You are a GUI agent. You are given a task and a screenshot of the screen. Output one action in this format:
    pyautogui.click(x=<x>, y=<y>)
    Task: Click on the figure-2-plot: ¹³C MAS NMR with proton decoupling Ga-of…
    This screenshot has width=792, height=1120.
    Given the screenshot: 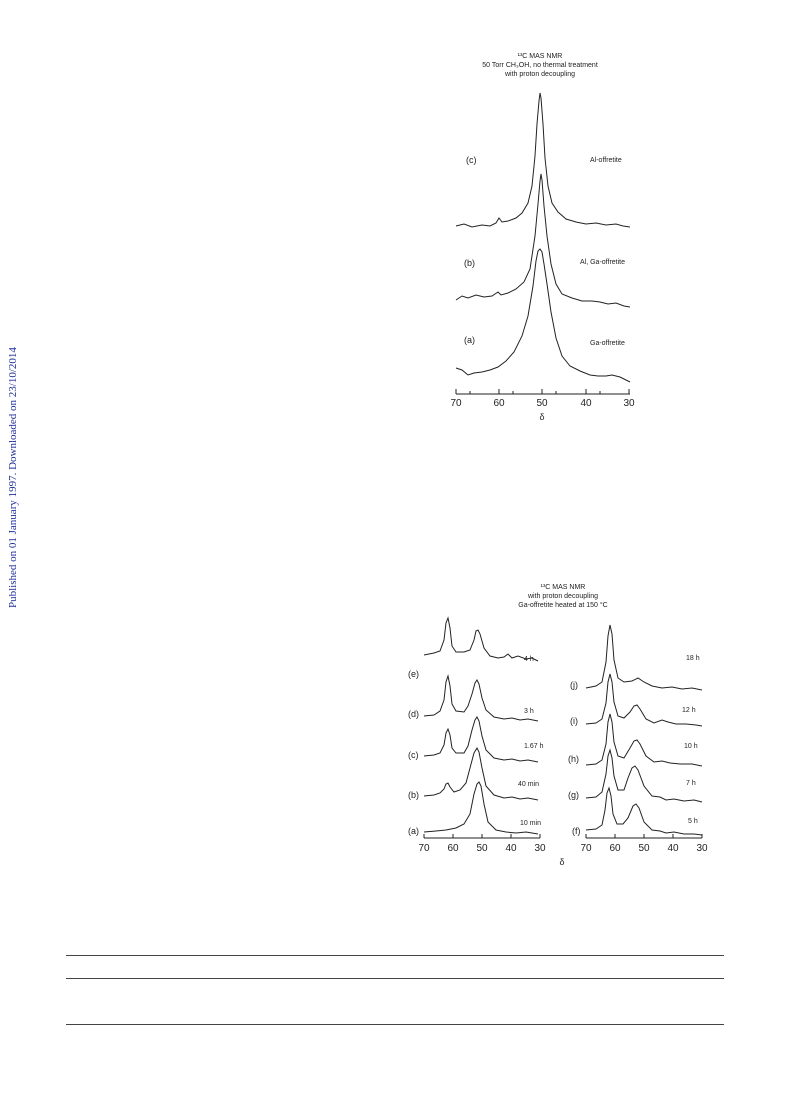 What is the action you would take?
    pyautogui.click(x=558, y=725)
    